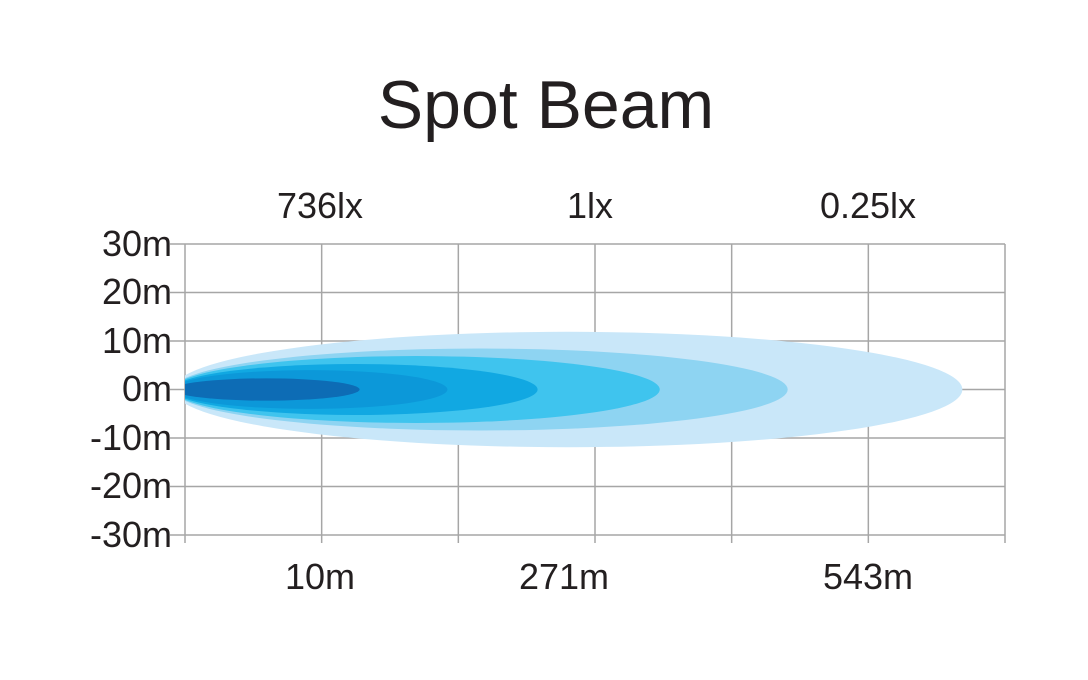 The image size is (1088, 680). What do you see at coordinates (130, 437) in the screenshot?
I see `y-tick-label-neg10m: -10m` at bounding box center [130, 437].